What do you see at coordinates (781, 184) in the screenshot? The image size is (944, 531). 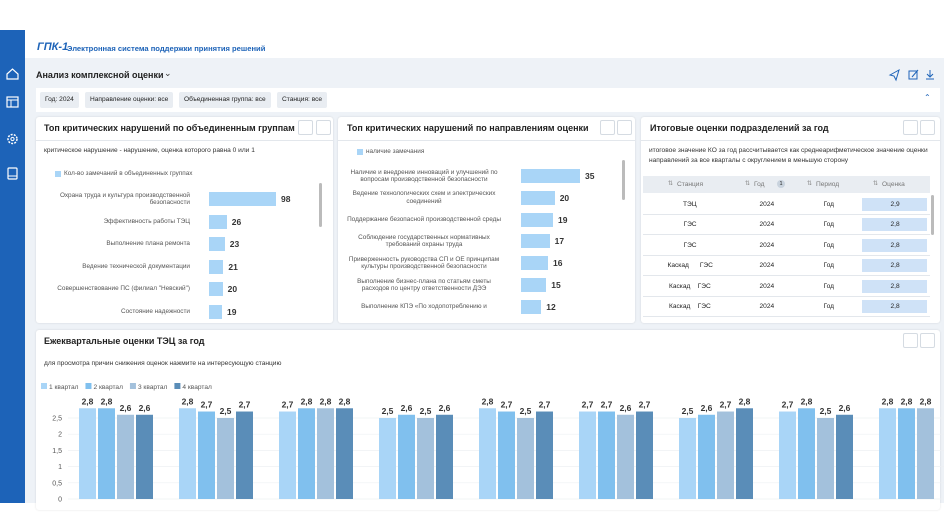 I see `sort-badge: 1` at bounding box center [781, 184].